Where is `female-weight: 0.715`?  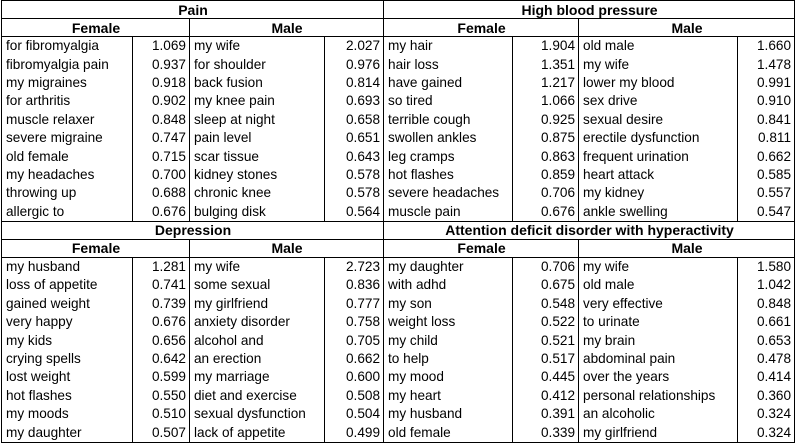 female-weight: 0.715 is located at coordinates (161, 156).